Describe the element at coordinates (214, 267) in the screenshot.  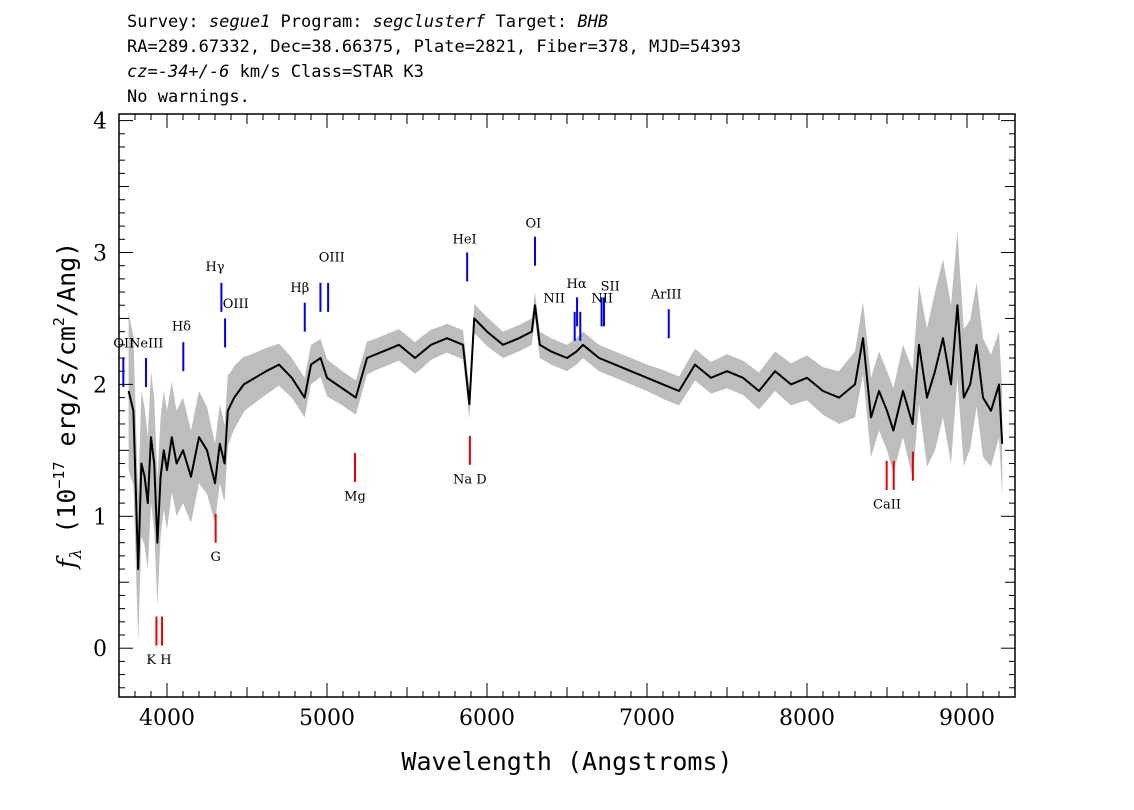
I see `emission-line-label: Hγ` at that location.